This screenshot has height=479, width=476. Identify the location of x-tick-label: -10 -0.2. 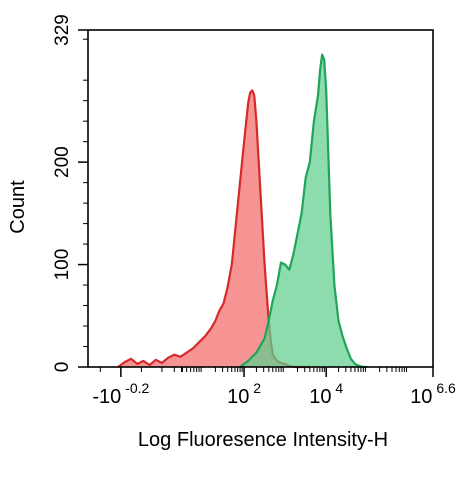
(120, 394).